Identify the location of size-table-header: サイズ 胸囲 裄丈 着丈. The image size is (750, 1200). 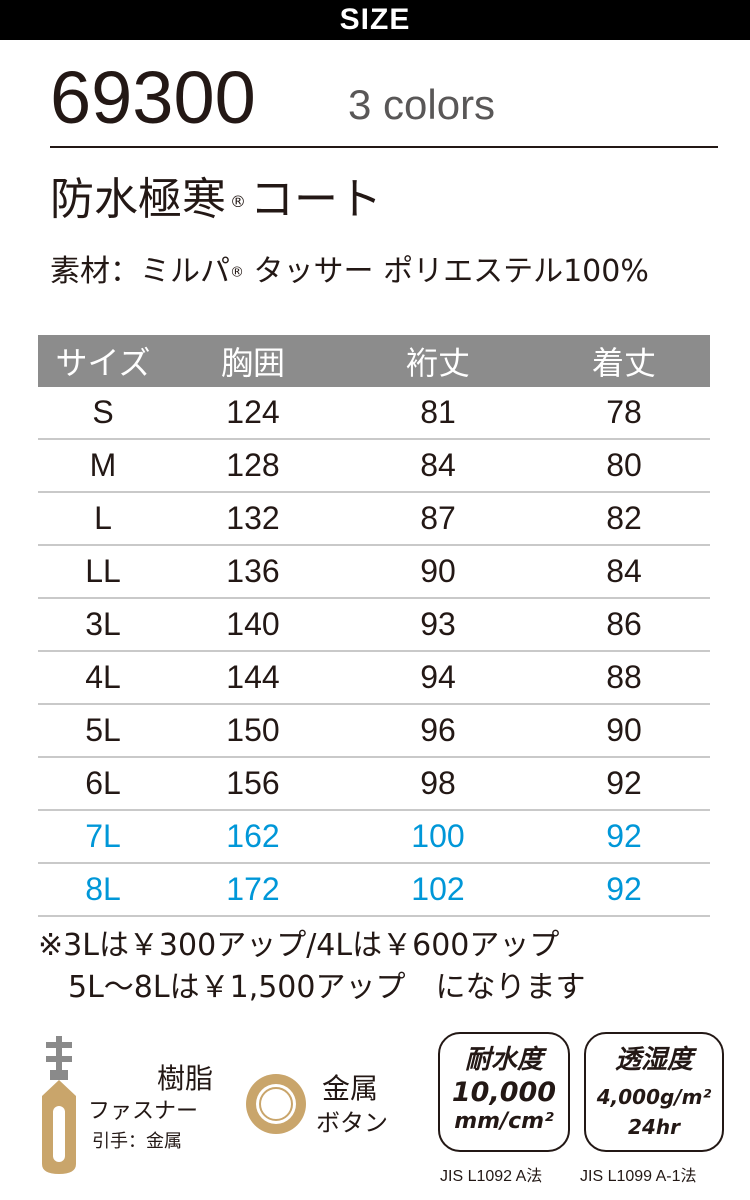
(374, 361).